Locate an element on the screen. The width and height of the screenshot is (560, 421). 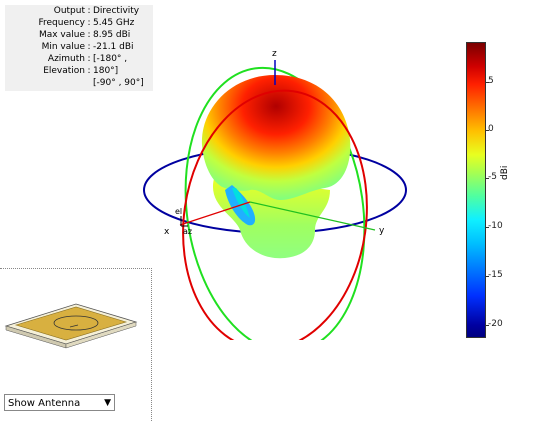
antenna-preview-panel is located at coordinates (76, 344).